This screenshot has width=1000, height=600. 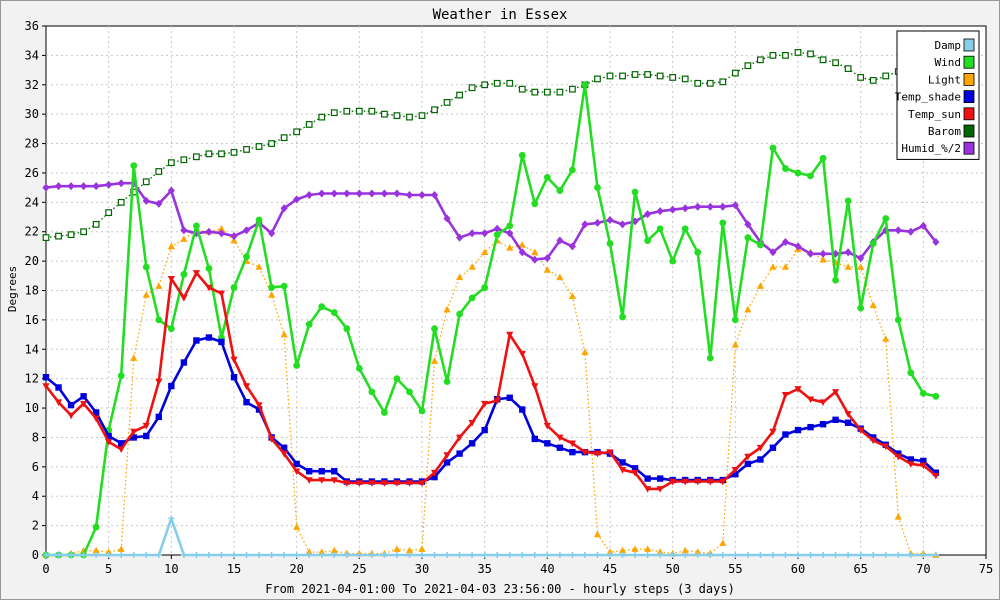 I want to click on y-tick-label: 22, so click(x=32, y=232).